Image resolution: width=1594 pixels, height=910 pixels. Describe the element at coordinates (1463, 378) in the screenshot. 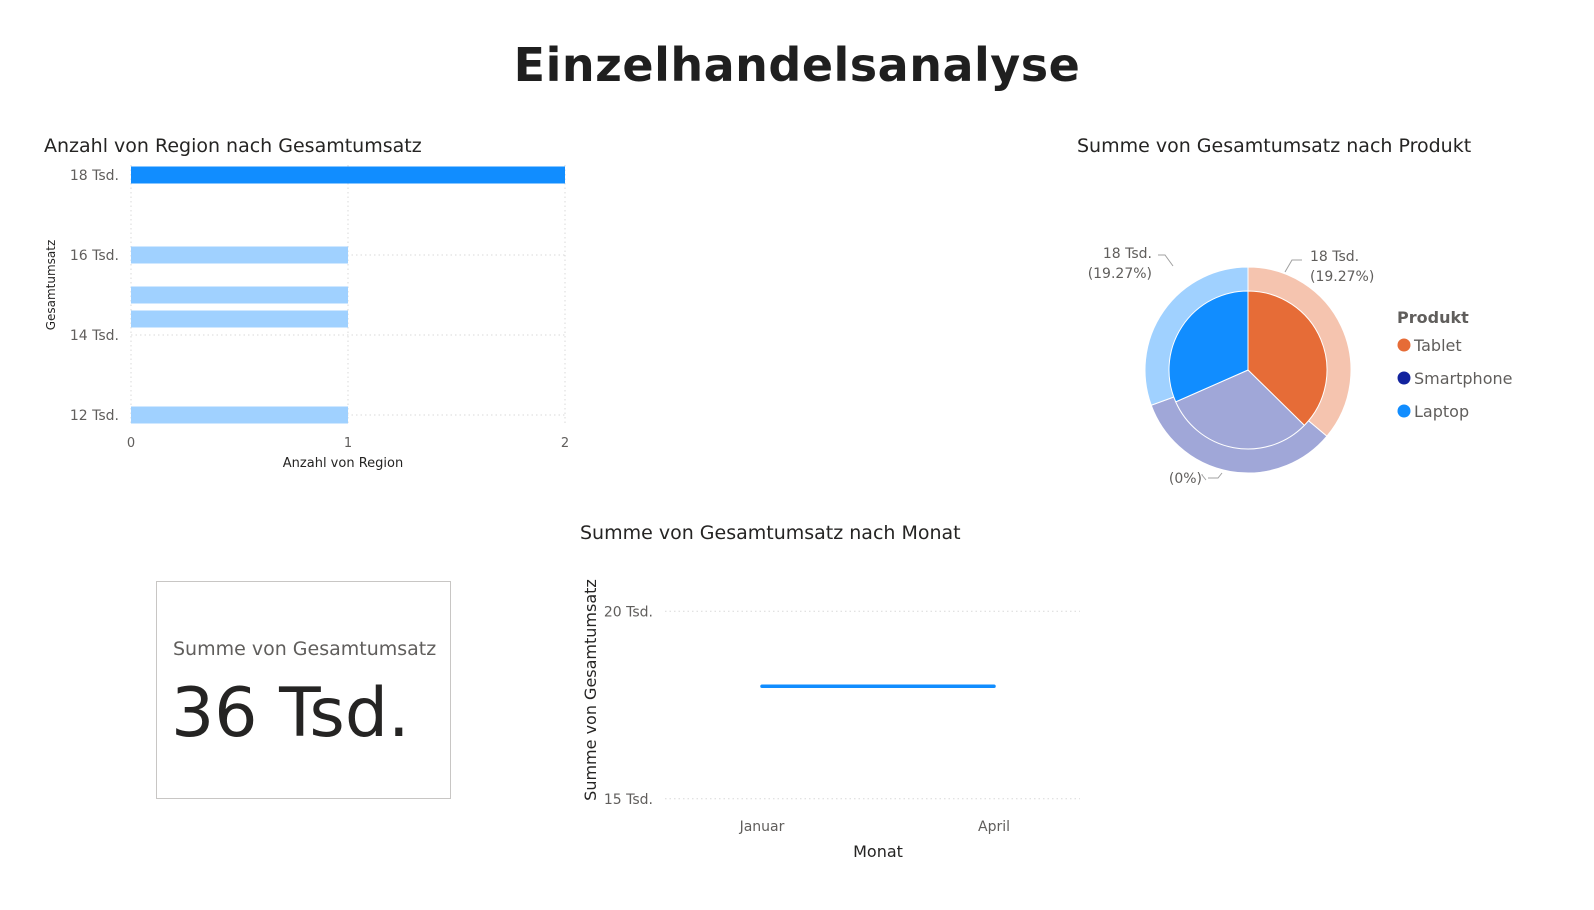

I see `legend-item-smartphone: Smartphone` at that location.